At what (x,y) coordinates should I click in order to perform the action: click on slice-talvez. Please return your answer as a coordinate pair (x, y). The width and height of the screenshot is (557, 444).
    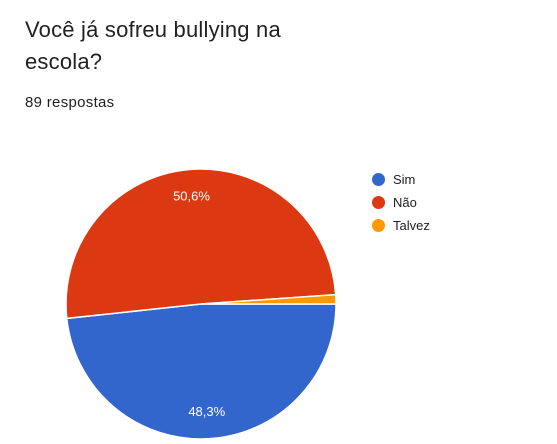
    Looking at the image, I should click on (268, 299).